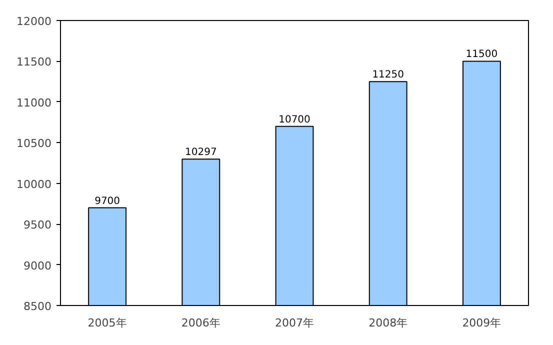  Describe the element at coordinates (38, 225) in the screenshot. I see `y-tick-label: 9500` at that location.